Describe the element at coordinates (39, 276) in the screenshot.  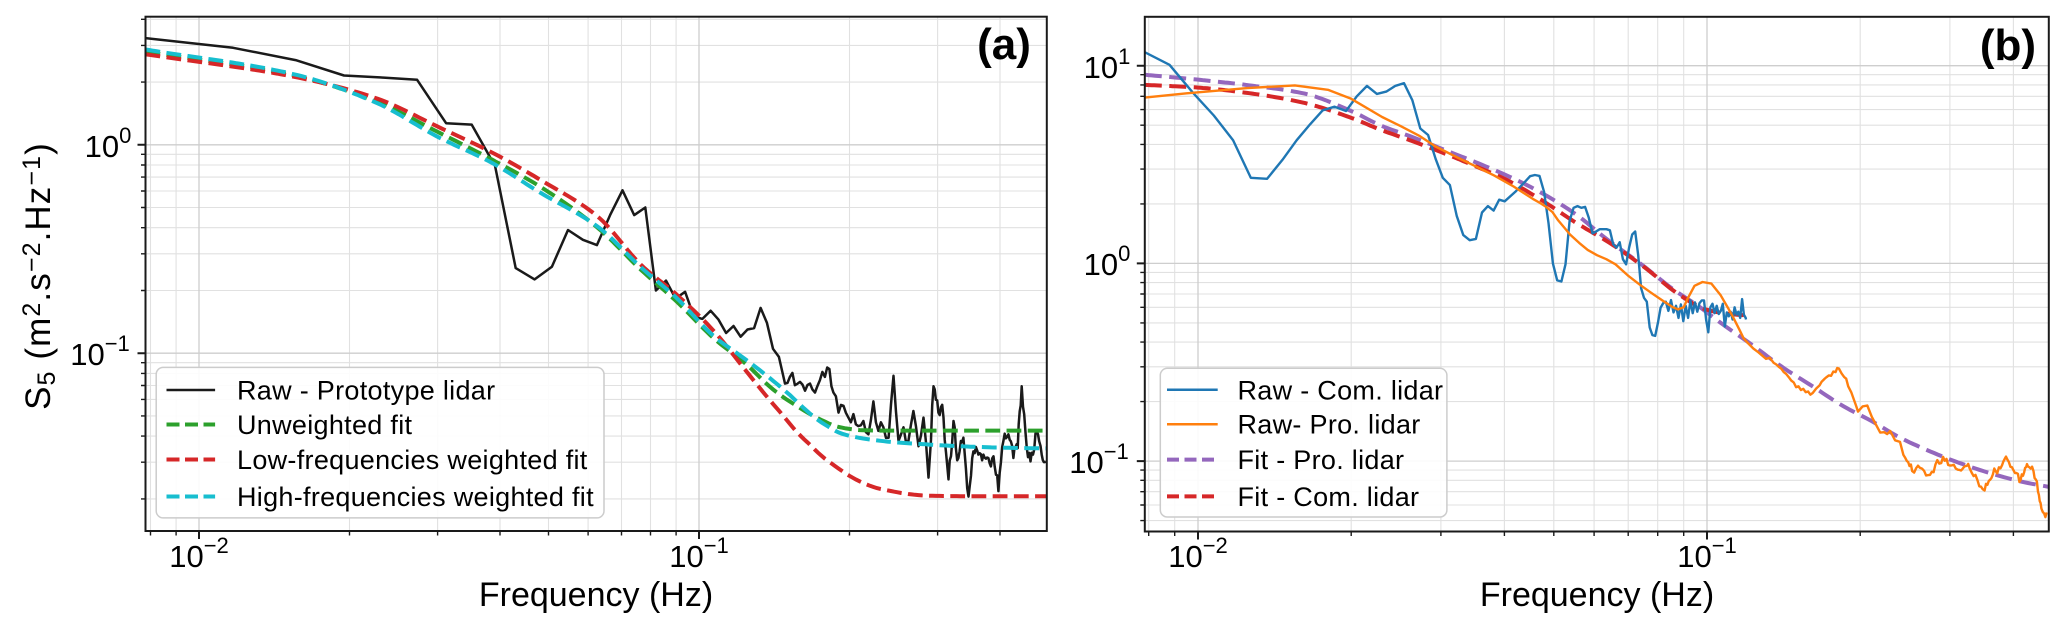
I see `svg-text: S5 (m2.s−2.Hz−1)` at that location.